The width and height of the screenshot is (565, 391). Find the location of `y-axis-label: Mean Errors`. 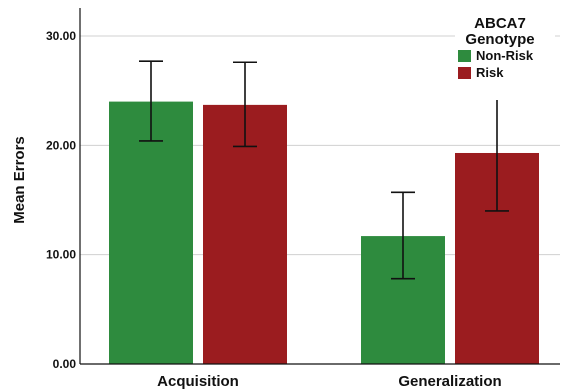

y-axis-label: Mean Errors is located at coordinates (19, 180).